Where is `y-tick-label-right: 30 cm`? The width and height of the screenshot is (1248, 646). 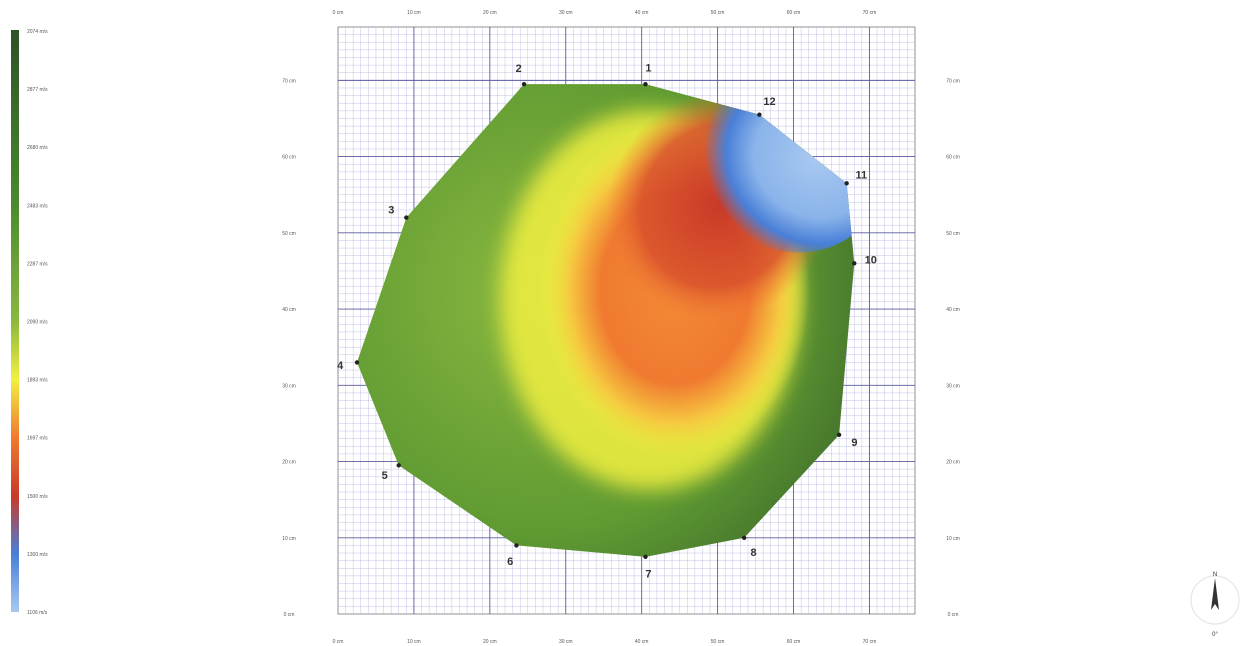 y-tick-label-right: 30 cm is located at coordinates (953, 386).